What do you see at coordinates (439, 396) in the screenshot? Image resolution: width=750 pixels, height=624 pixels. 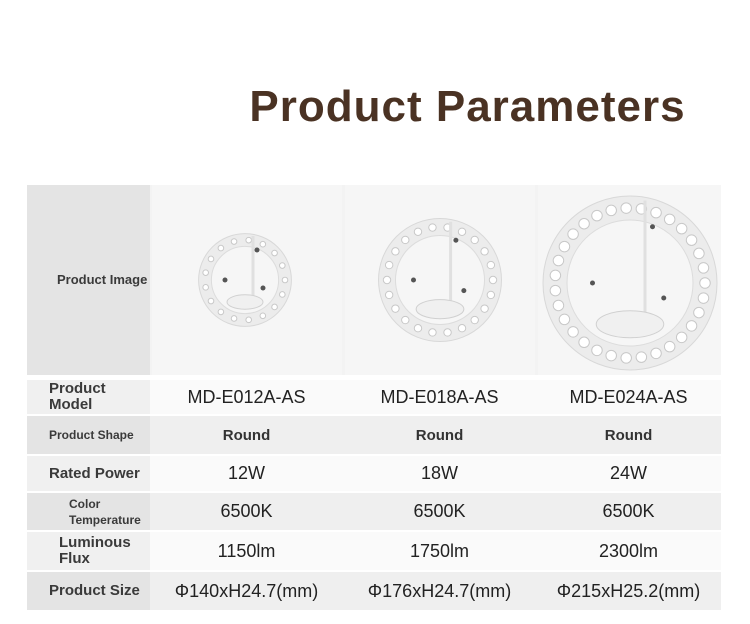 I see `cell-value: MD-E018A-AS` at bounding box center [439, 396].